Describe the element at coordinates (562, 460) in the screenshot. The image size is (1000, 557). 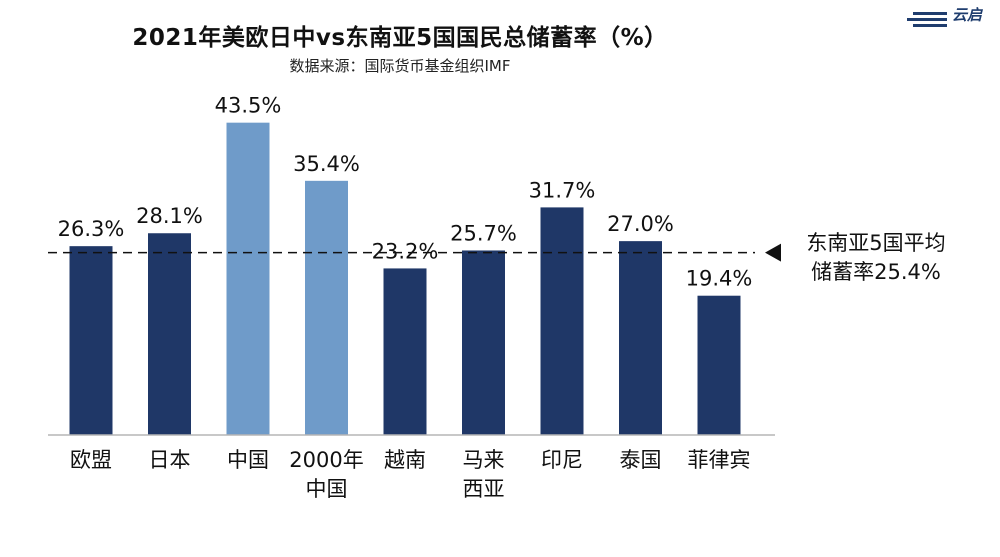
I see `category-label: 印尼` at that location.